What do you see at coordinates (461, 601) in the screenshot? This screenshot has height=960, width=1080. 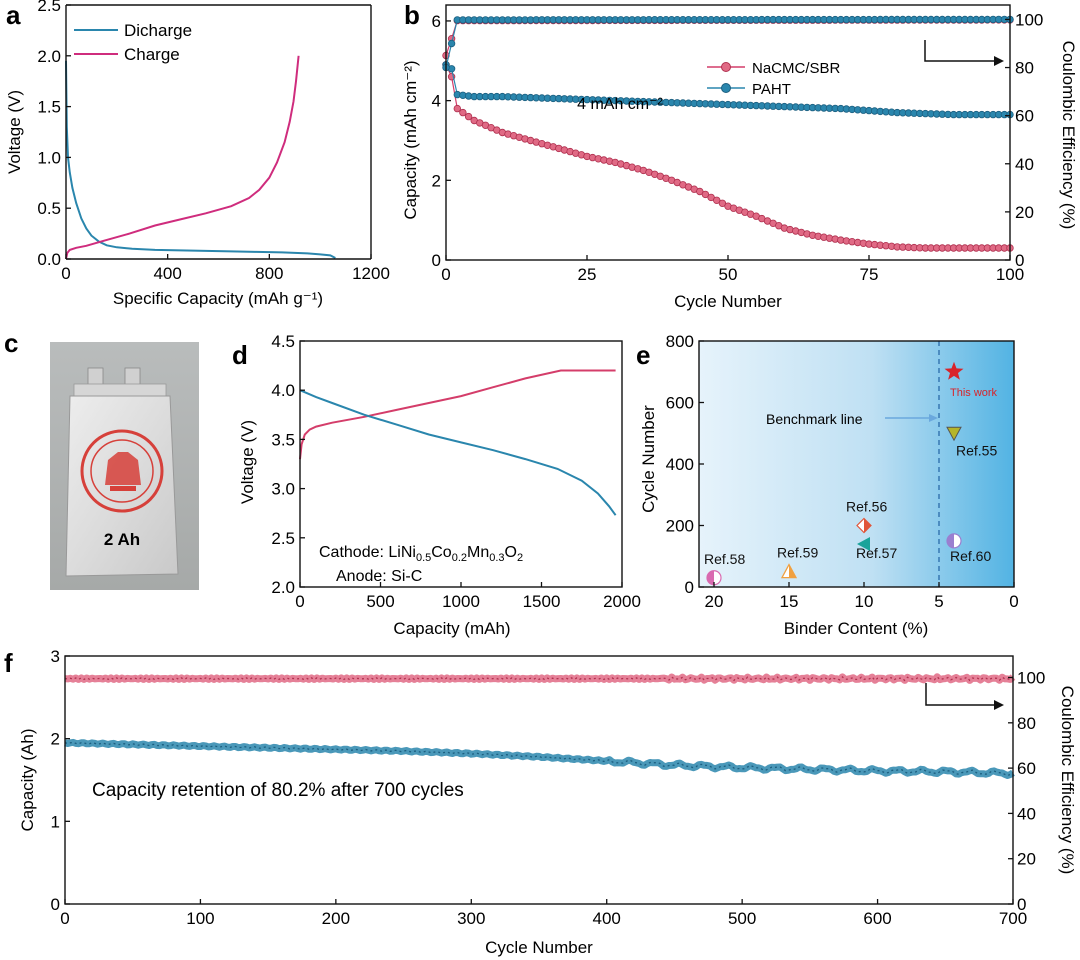 I see `panel-d-xtick-label: 1000` at bounding box center [461, 601].